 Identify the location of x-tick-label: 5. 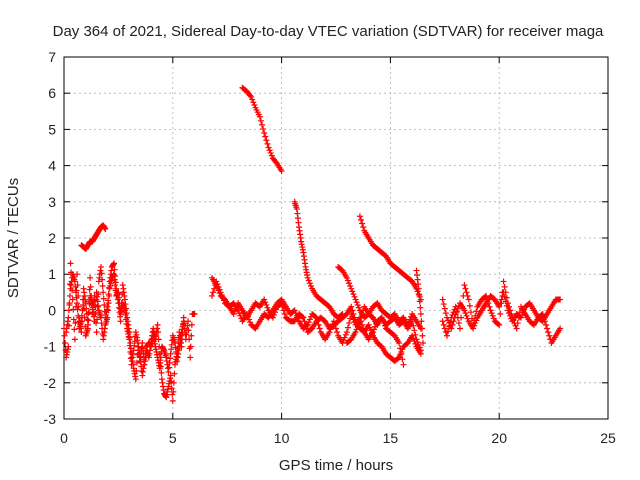
(173, 438).